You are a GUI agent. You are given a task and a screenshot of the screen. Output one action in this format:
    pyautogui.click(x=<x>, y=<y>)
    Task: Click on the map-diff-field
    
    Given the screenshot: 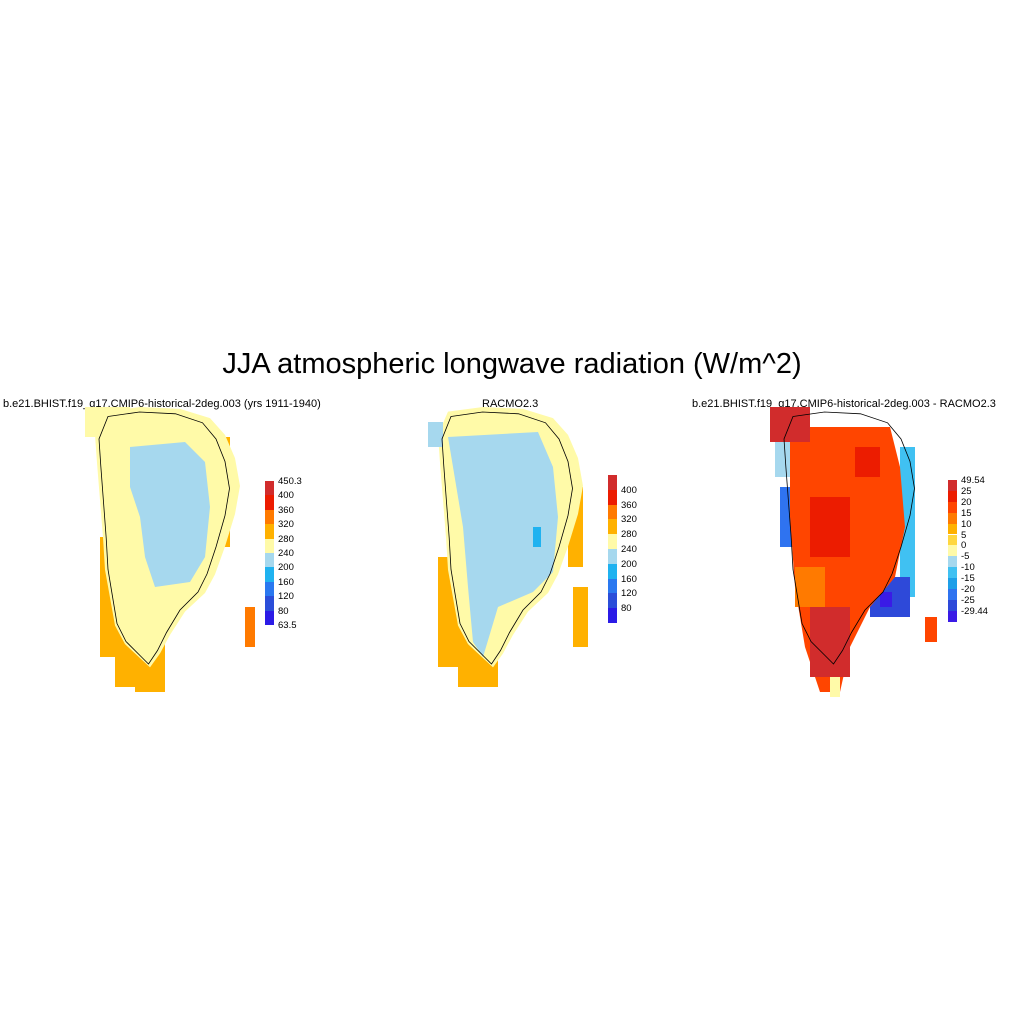 What is the action you would take?
    pyautogui.click(x=853, y=552)
    